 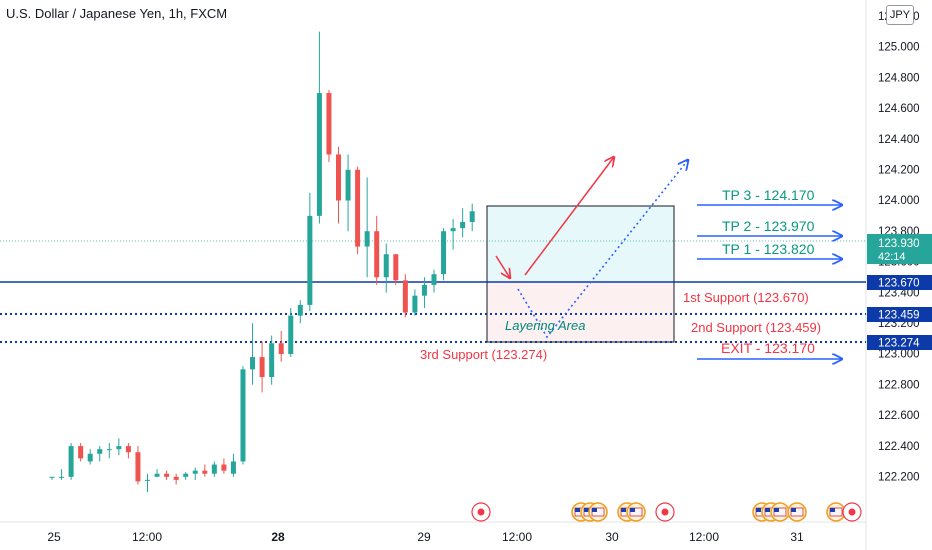 What do you see at coordinates (756, 327) in the screenshot?
I see `support2-label: 2nd Support (123.459)` at bounding box center [756, 327].